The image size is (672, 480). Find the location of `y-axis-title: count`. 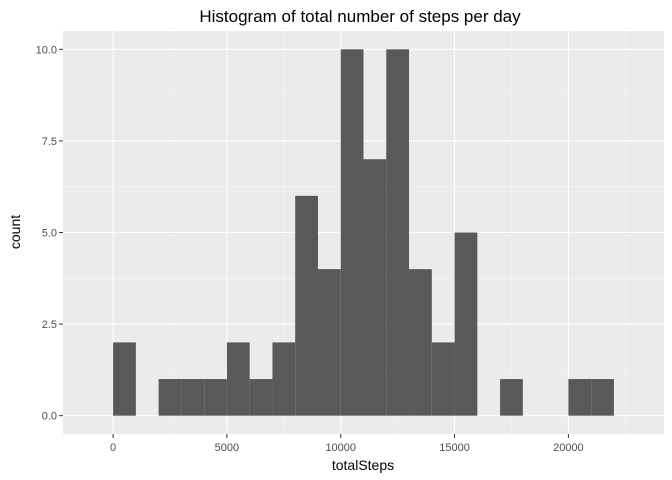

y-axis-title: count is located at coordinates (15, 232).